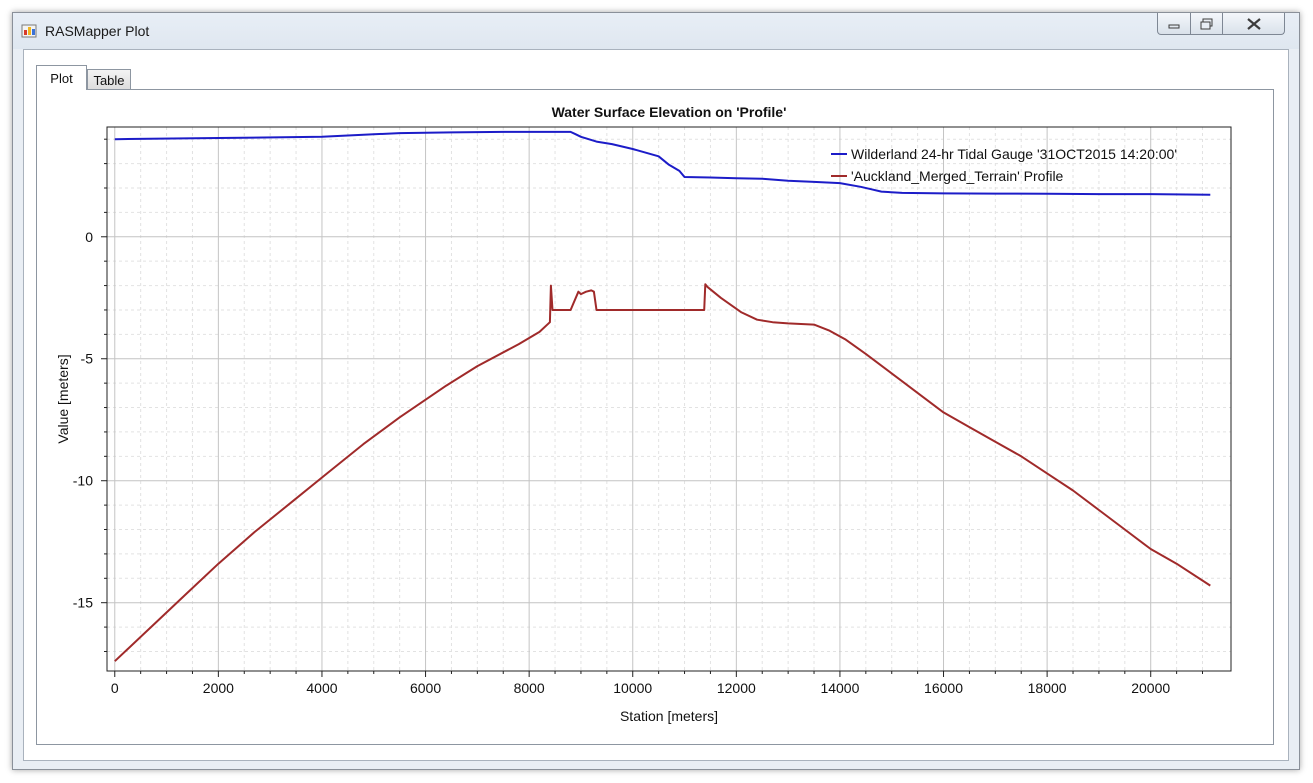 Image resolution: width=1313 pixels, height=783 pixels. I want to click on minimize-button, so click(1174, 24).